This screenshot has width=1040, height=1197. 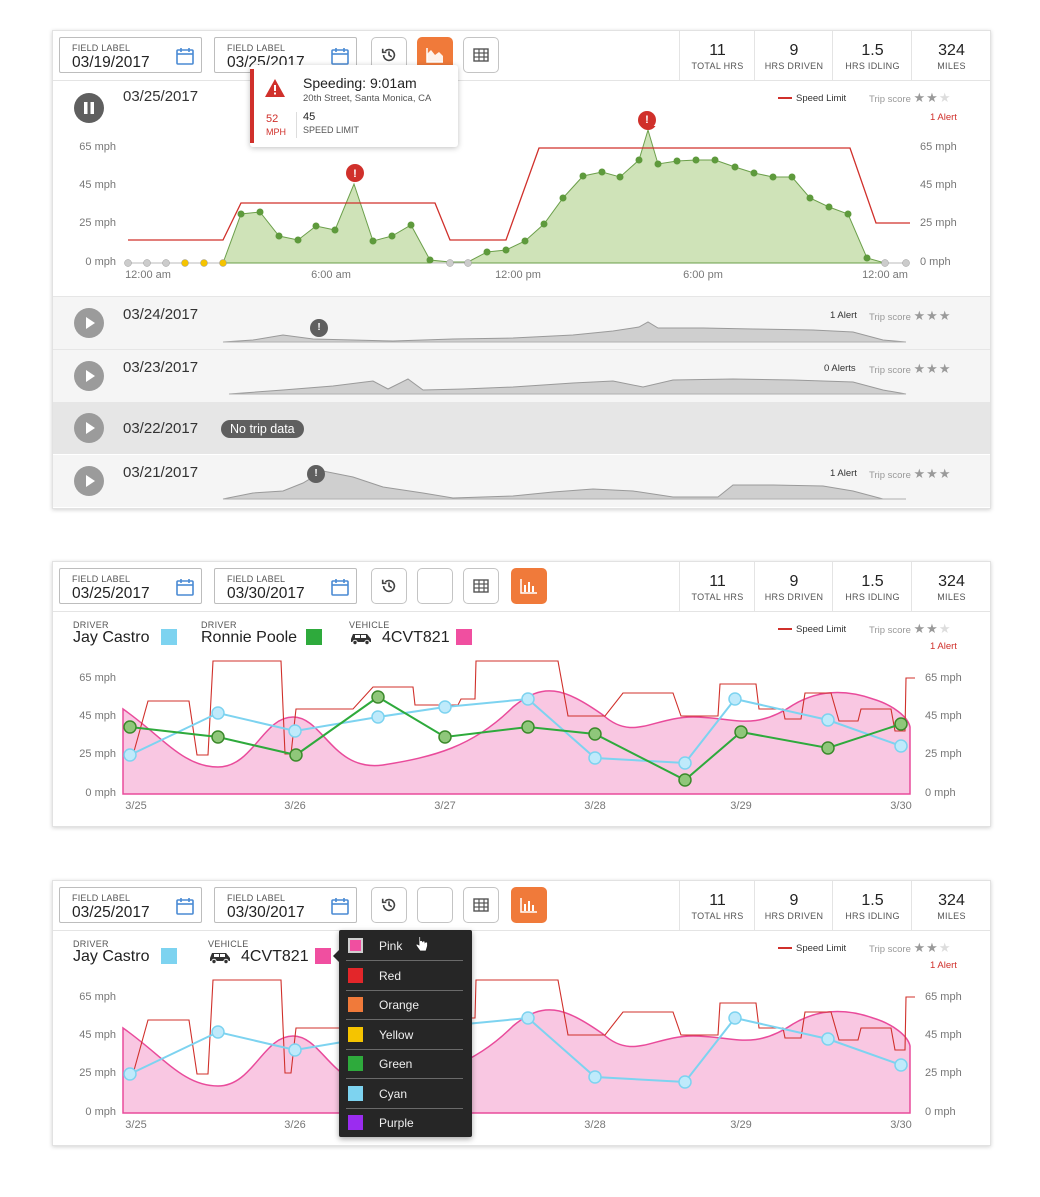 I want to click on color-option-yellow: Yellow, so click(x=404, y=1037).